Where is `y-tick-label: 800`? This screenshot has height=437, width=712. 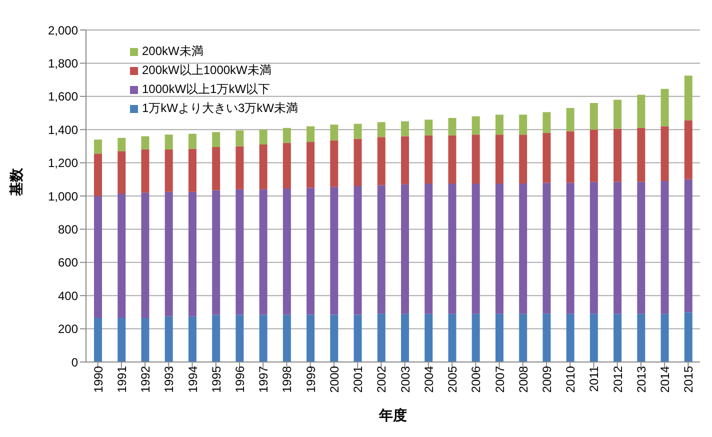
y-tick-label: 800 is located at coordinates (68, 229).